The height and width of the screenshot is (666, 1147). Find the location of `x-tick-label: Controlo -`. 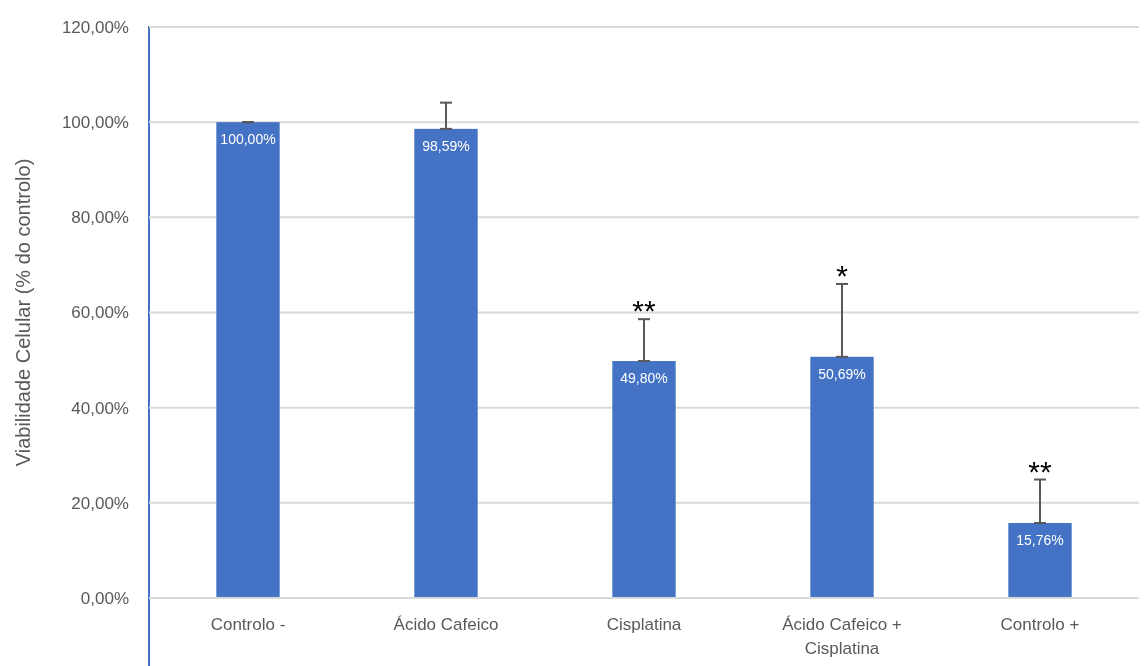

x-tick-label: Controlo - is located at coordinates (248, 624).